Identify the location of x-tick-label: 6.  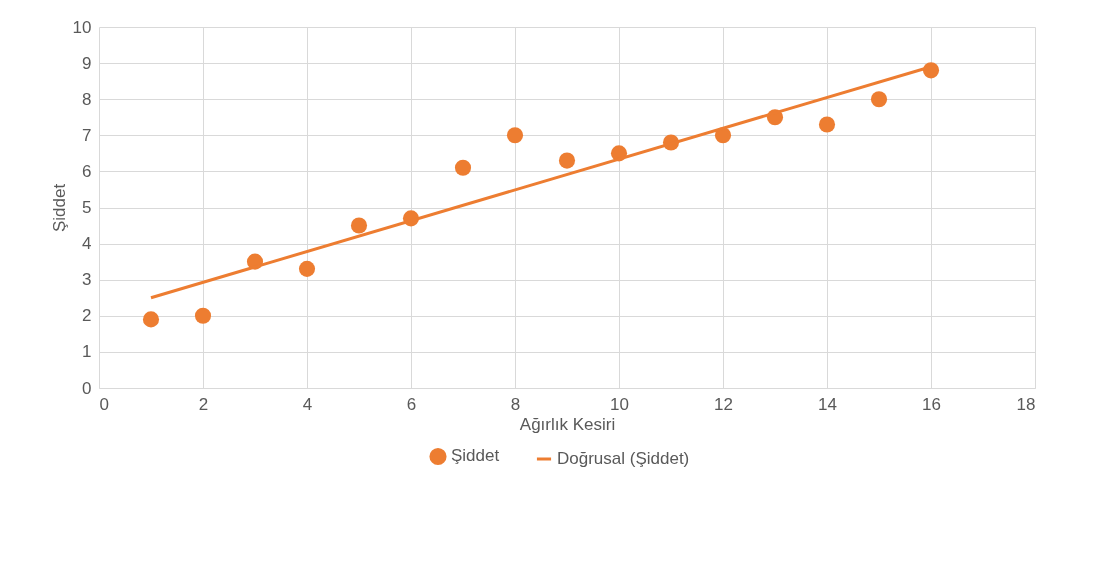
(411, 404).